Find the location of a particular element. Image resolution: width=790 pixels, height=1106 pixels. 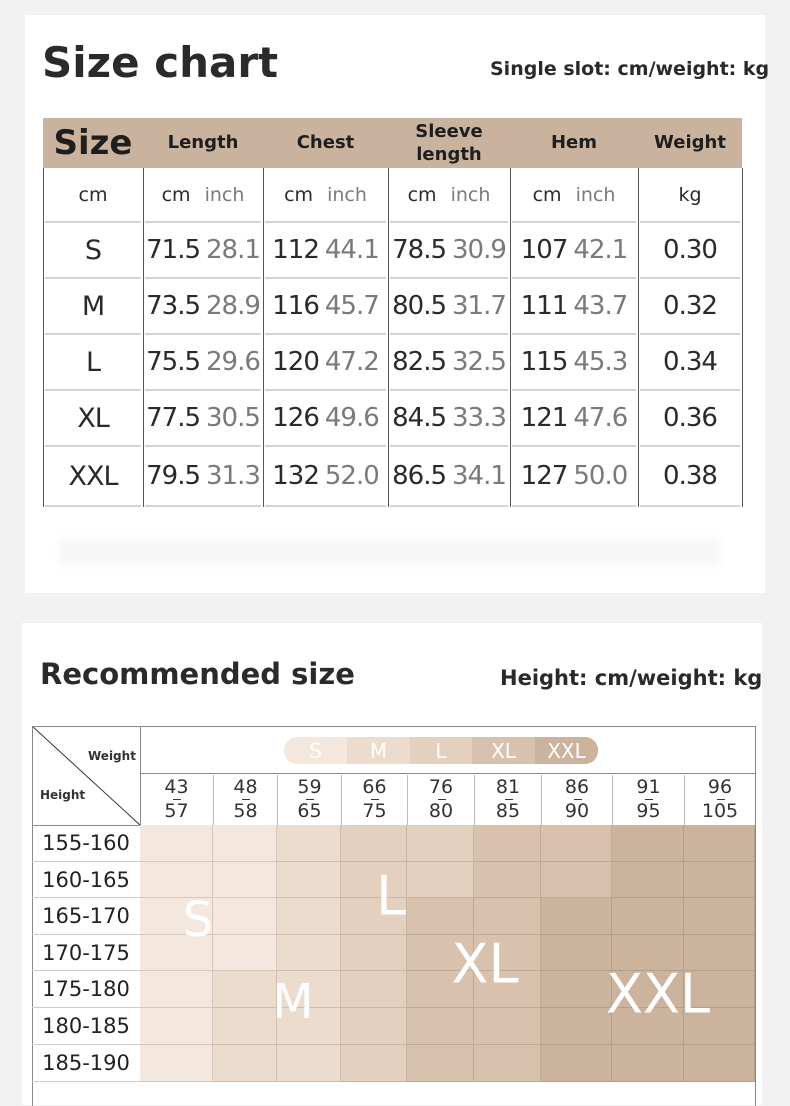

cell-text: 42.1 is located at coordinates (600, 250).